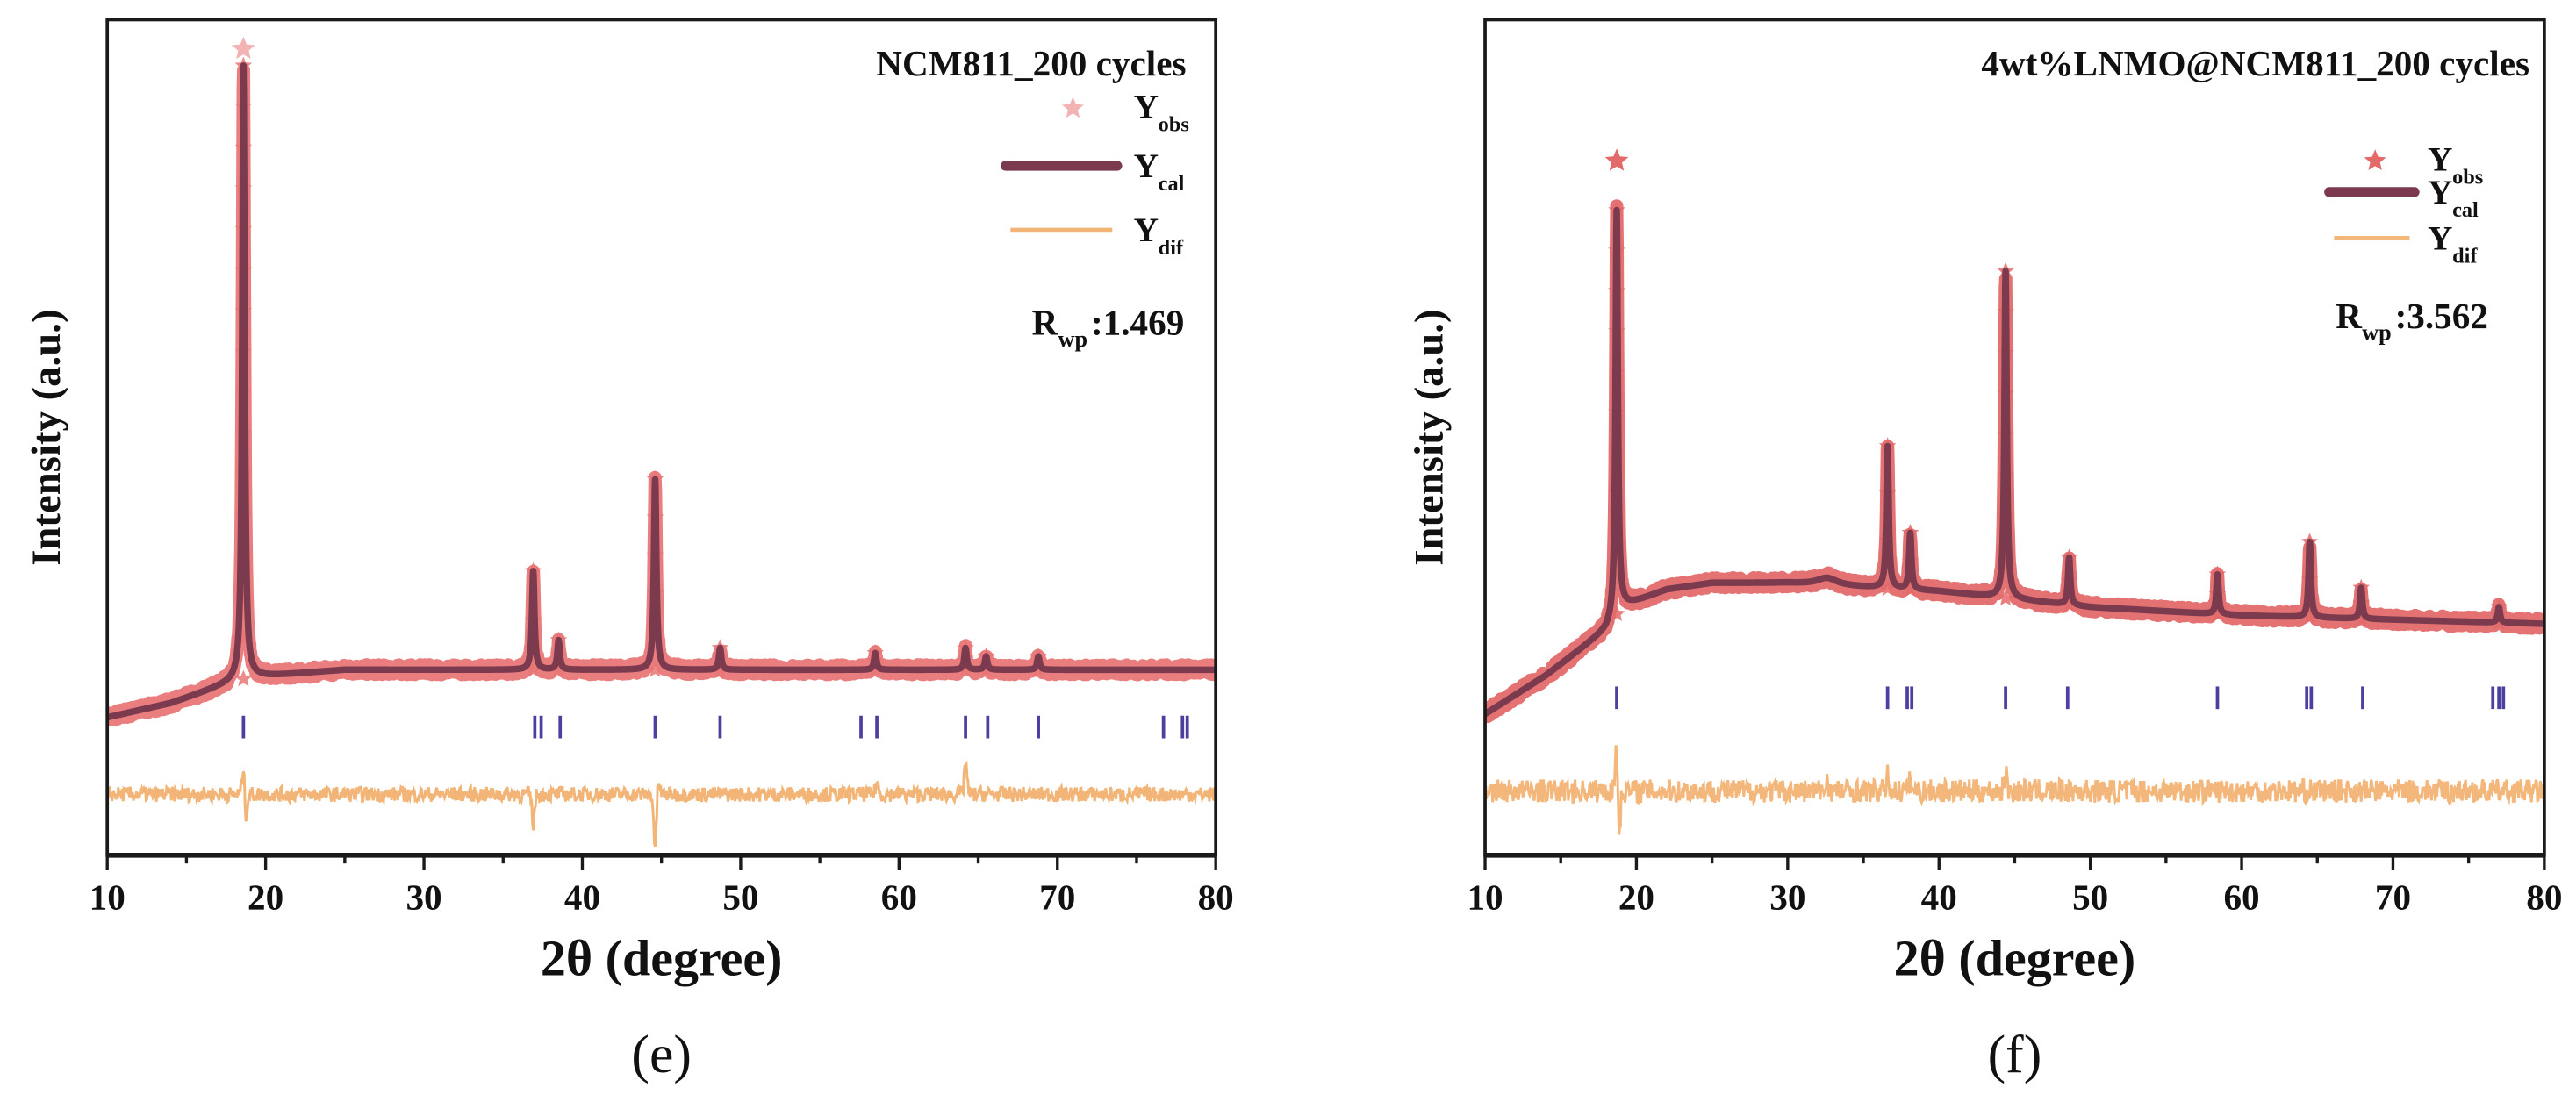  What do you see at coordinates (1138, 323) in the screenshot?
I see `rwp-value: :1.469` at bounding box center [1138, 323].